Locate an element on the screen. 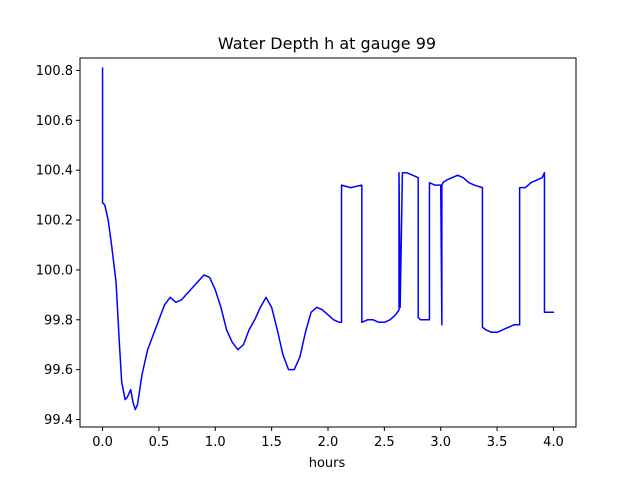  y-tick-label: 100.6 is located at coordinates (54, 121).